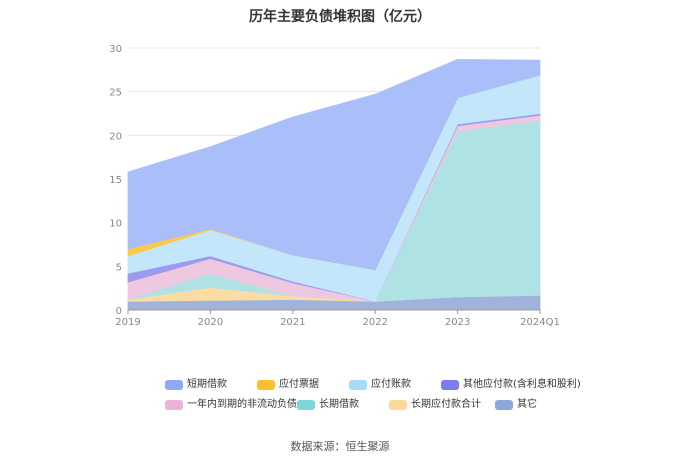 This screenshot has width=680, height=460. What do you see at coordinates (115, 180) in the screenshot?
I see `y-tick-label: 15` at bounding box center [115, 180].